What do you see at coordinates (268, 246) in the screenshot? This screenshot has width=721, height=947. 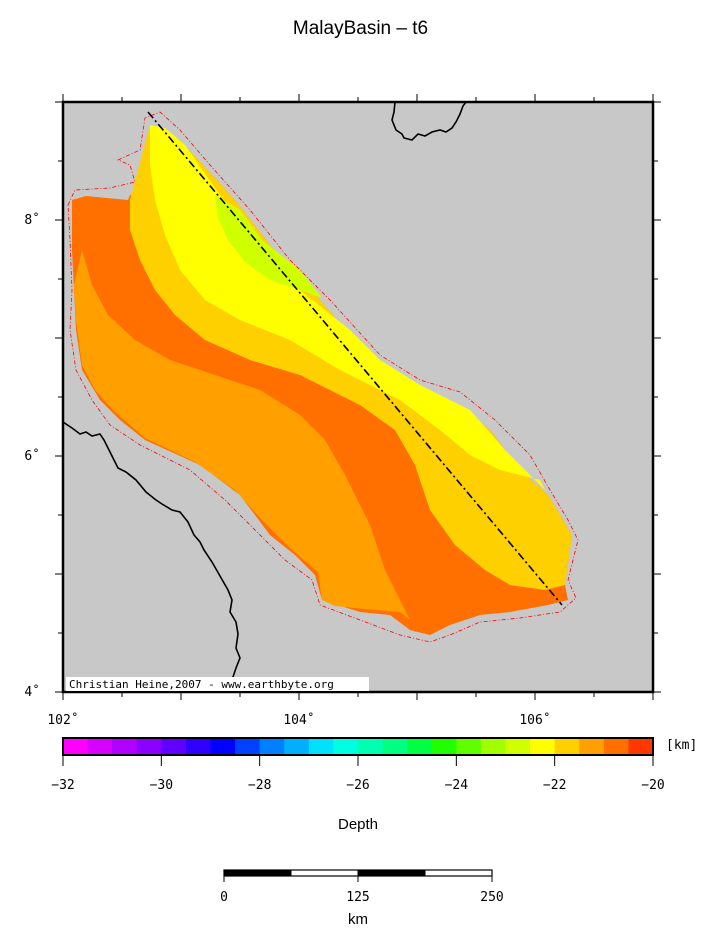 I see `depth-zone-shallowest` at bounding box center [268, 246].